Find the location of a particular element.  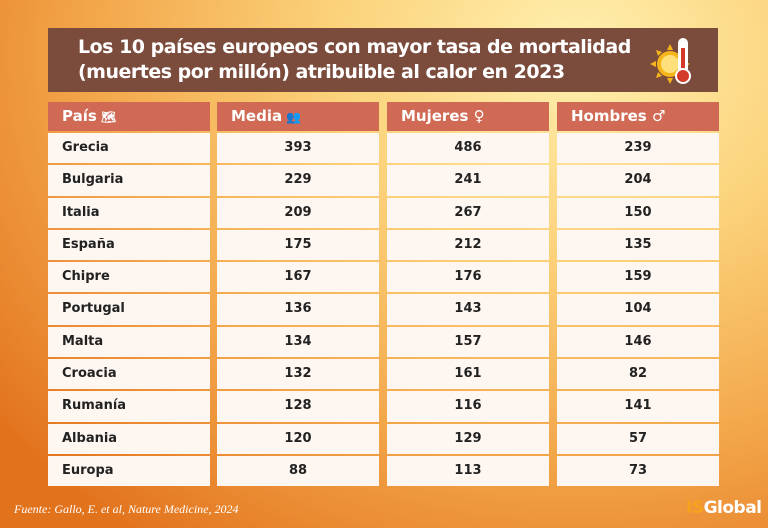

people-icon: 👥 is located at coordinates (292, 117).